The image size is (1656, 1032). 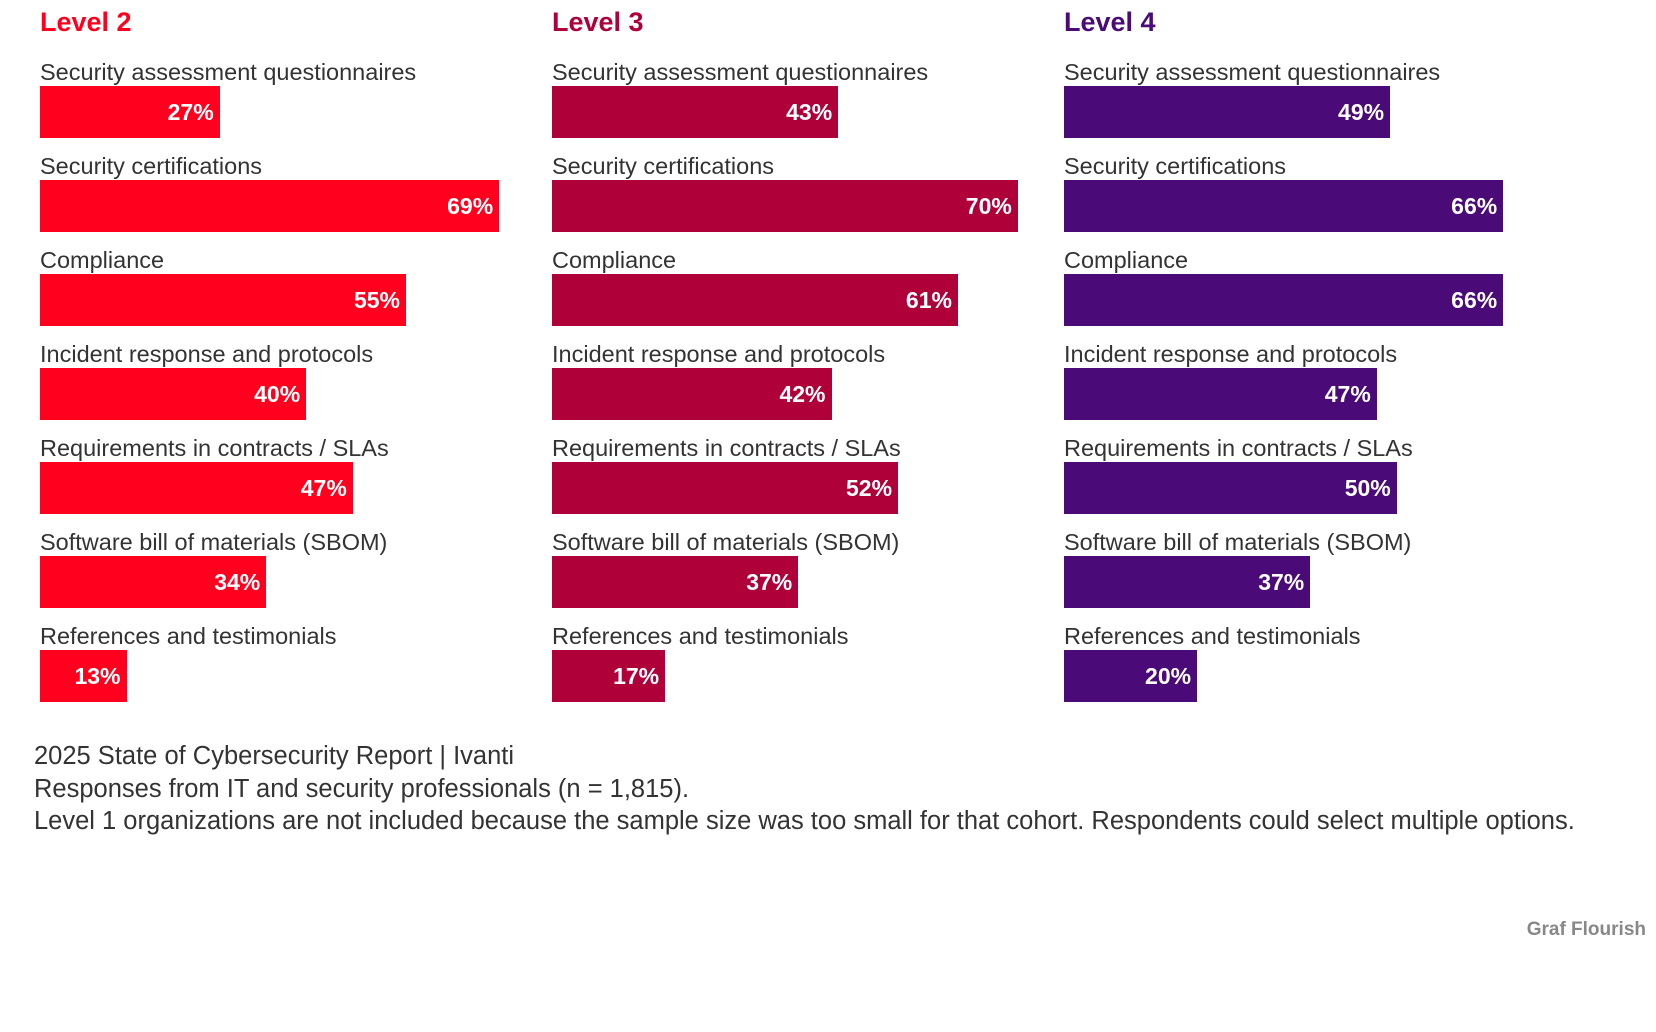 What do you see at coordinates (97, 676) in the screenshot?
I see `bar-value-label: 13%` at bounding box center [97, 676].